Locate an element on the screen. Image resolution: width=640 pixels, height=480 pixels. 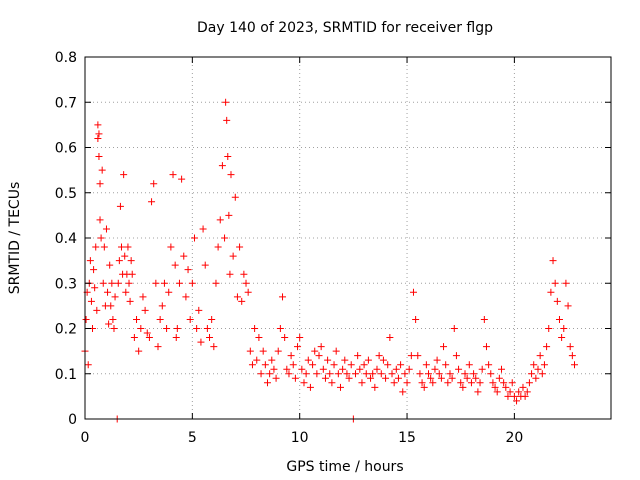
y-tick-label: 0.4 is located at coordinates (66, 239).